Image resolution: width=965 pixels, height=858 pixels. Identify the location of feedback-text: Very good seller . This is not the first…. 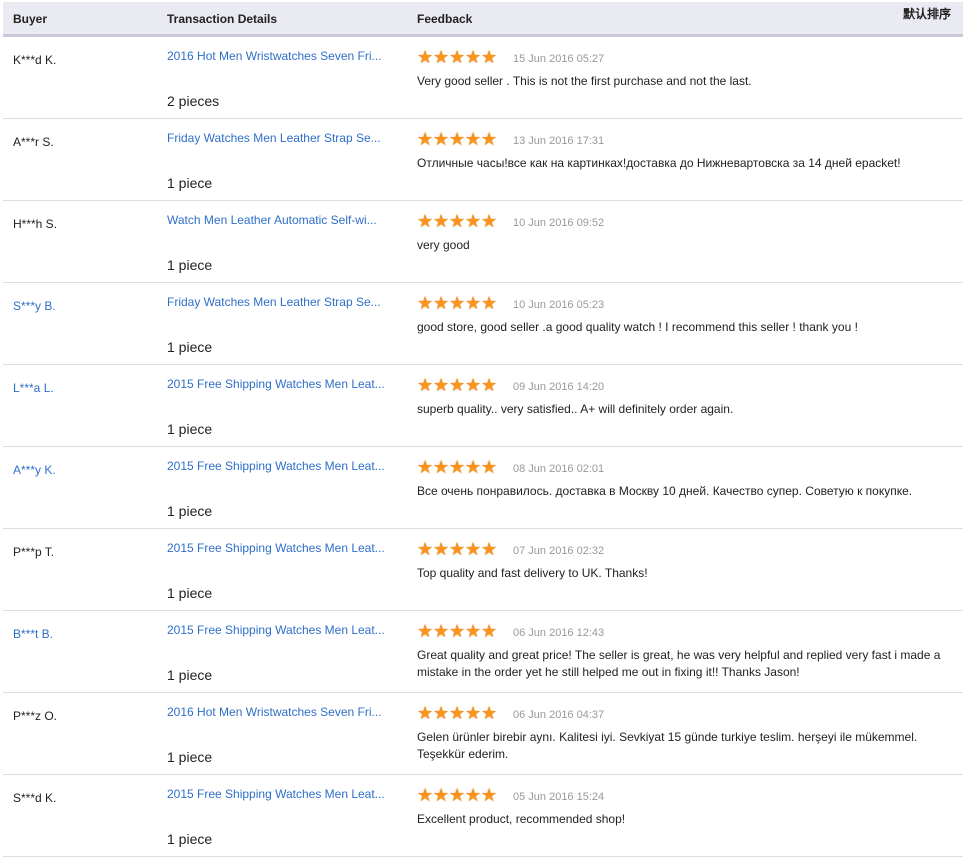
(584, 81).